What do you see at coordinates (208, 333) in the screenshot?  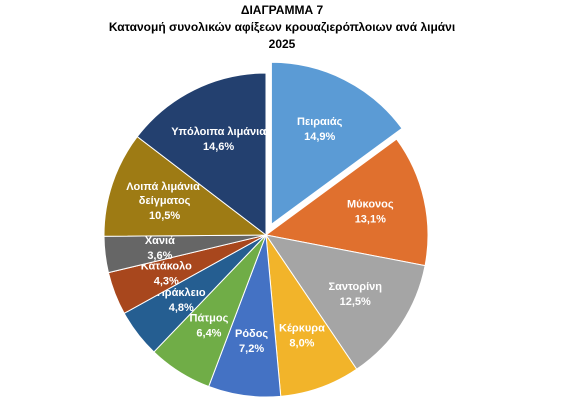 I see `value-label: 6,4%` at bounding box center [208, 333].